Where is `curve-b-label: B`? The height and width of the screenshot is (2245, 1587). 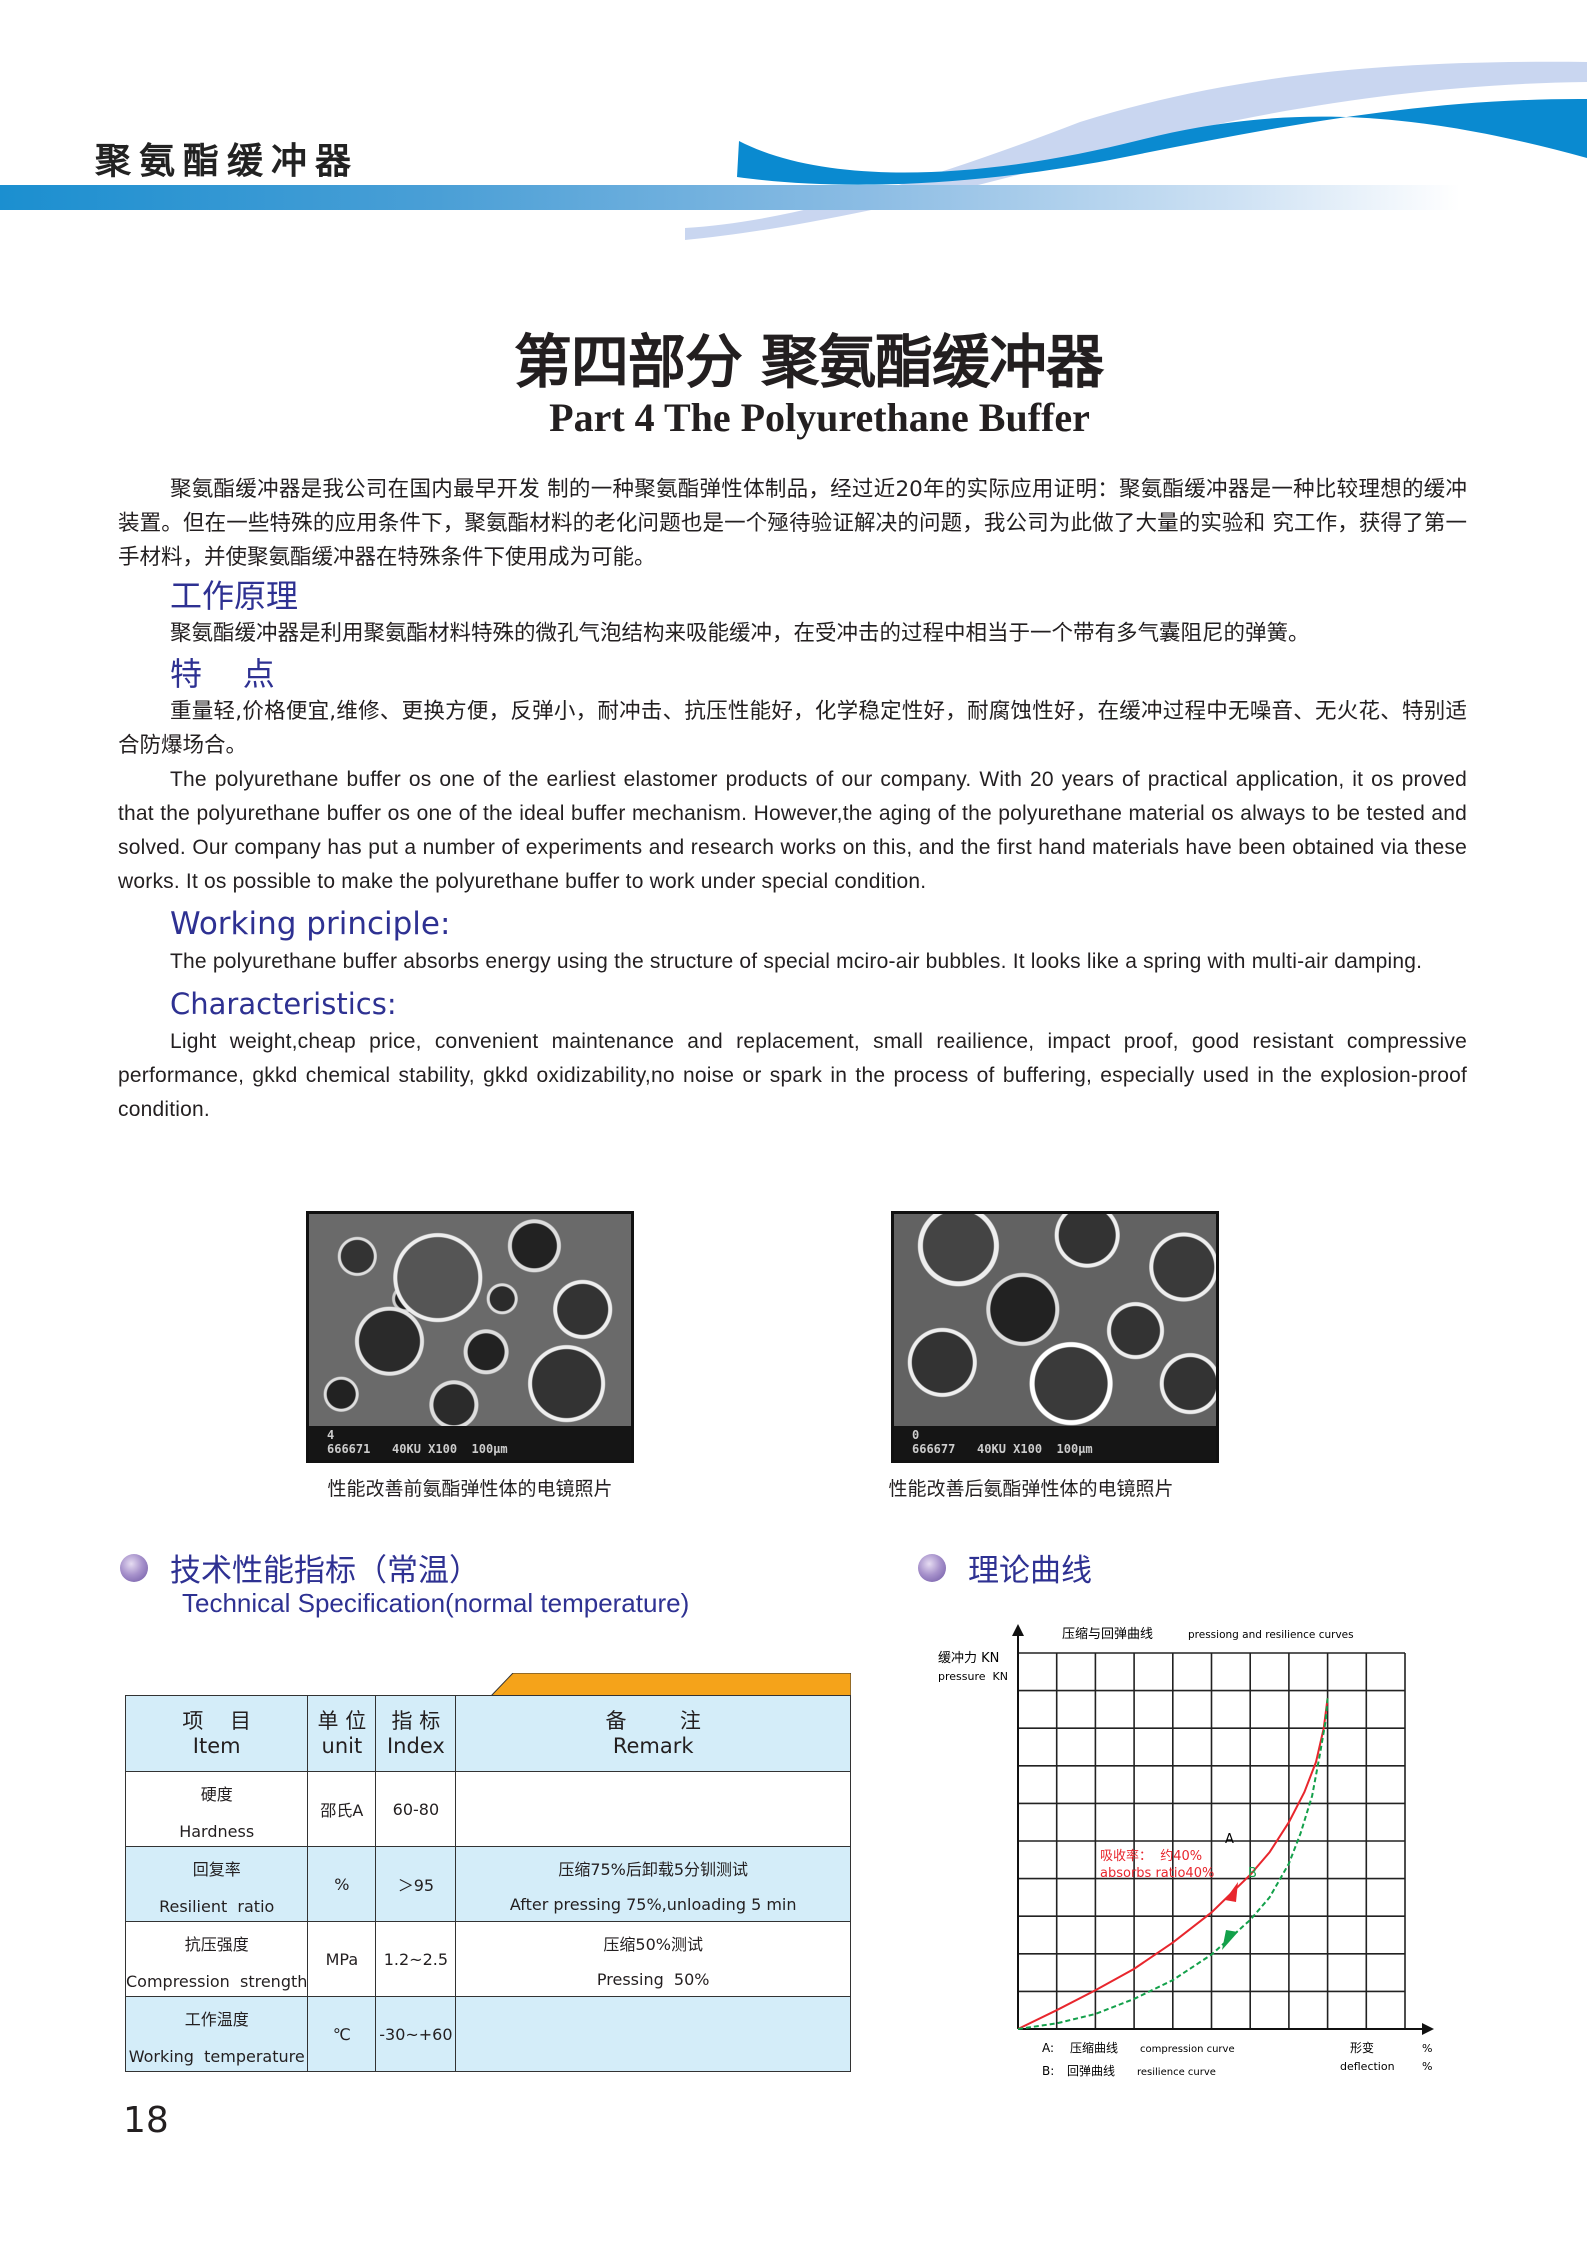 curve-b-label: B is located at coordinates (1252, 1873).